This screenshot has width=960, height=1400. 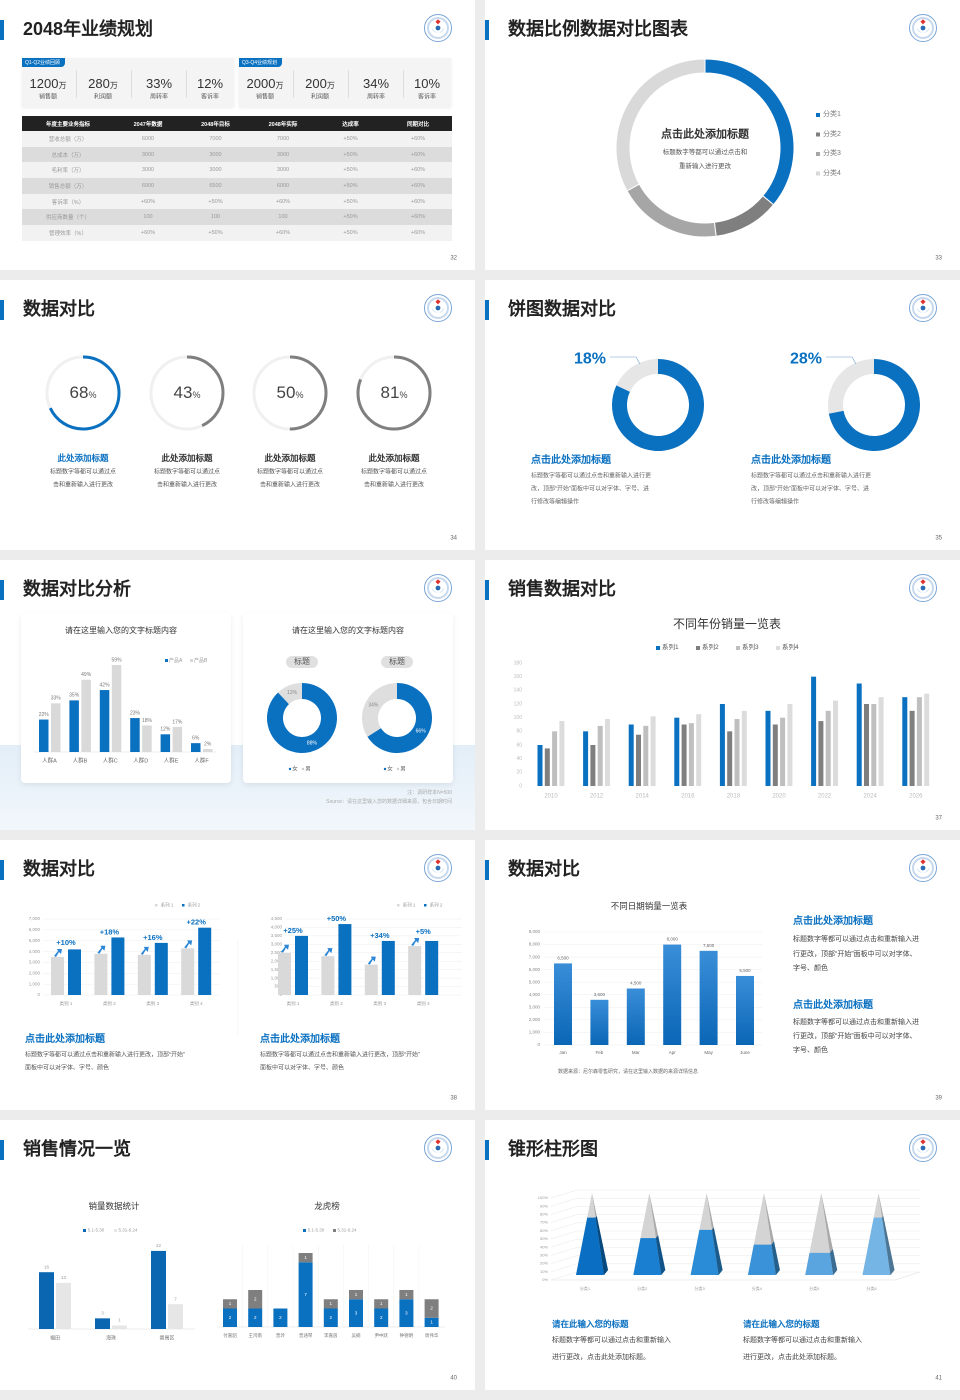 I want to click on donut-label-pill: 标题, so click(x=397, y=662).